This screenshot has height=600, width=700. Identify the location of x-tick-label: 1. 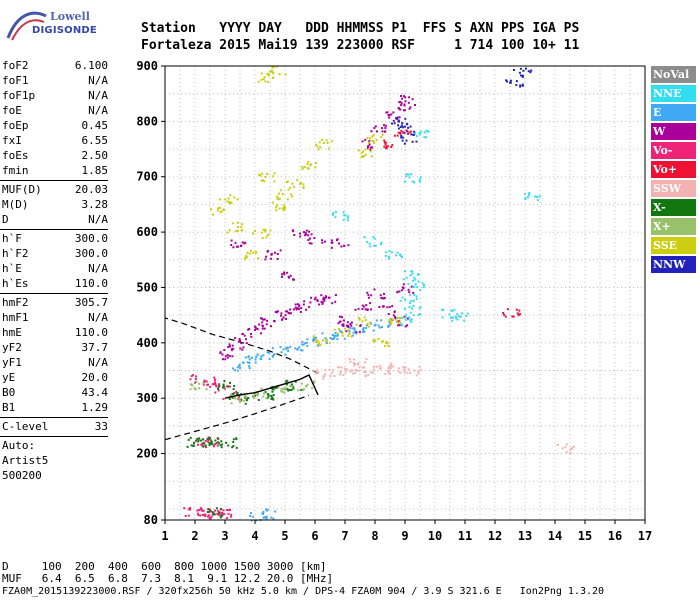
(164, 536).